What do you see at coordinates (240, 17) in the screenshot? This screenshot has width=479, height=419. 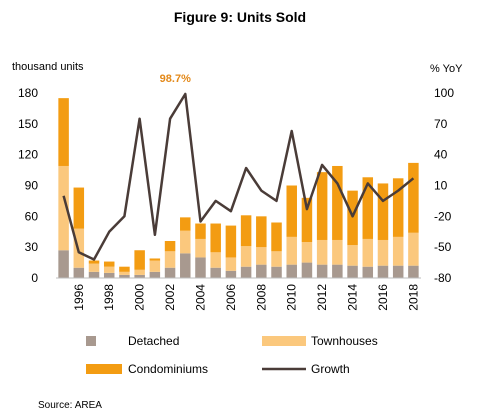 I see `chart-title: Figure 9: Units Sold` at bounding box center [240, 17].